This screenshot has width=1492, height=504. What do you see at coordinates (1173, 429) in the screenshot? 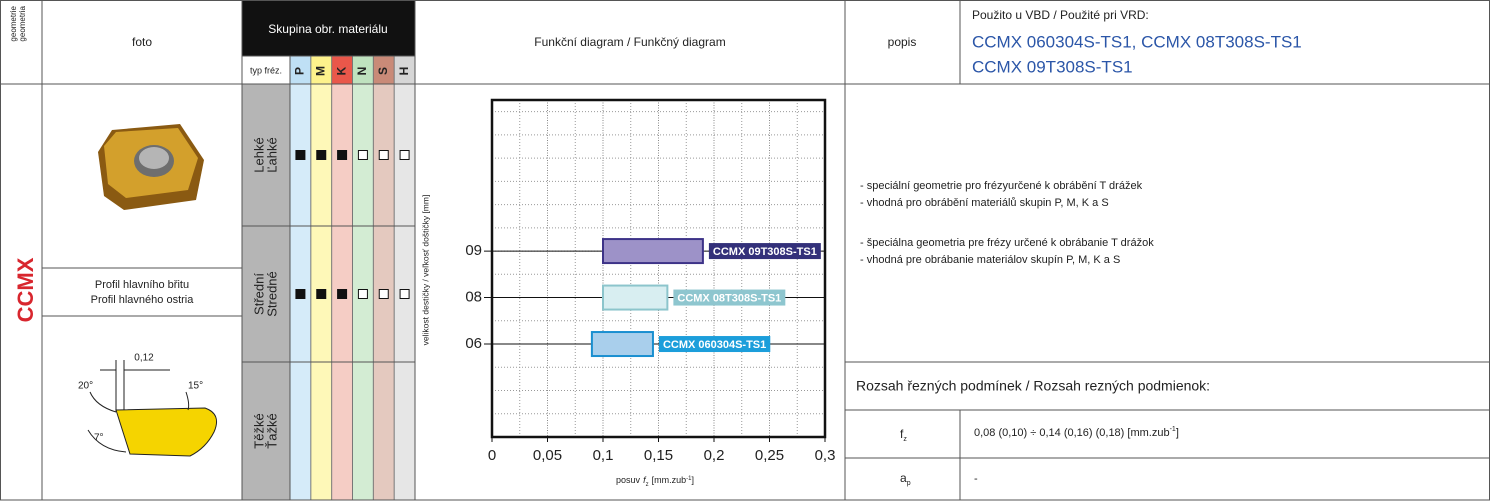
I see `superscript: -1` at bounding box center [1173, 429].